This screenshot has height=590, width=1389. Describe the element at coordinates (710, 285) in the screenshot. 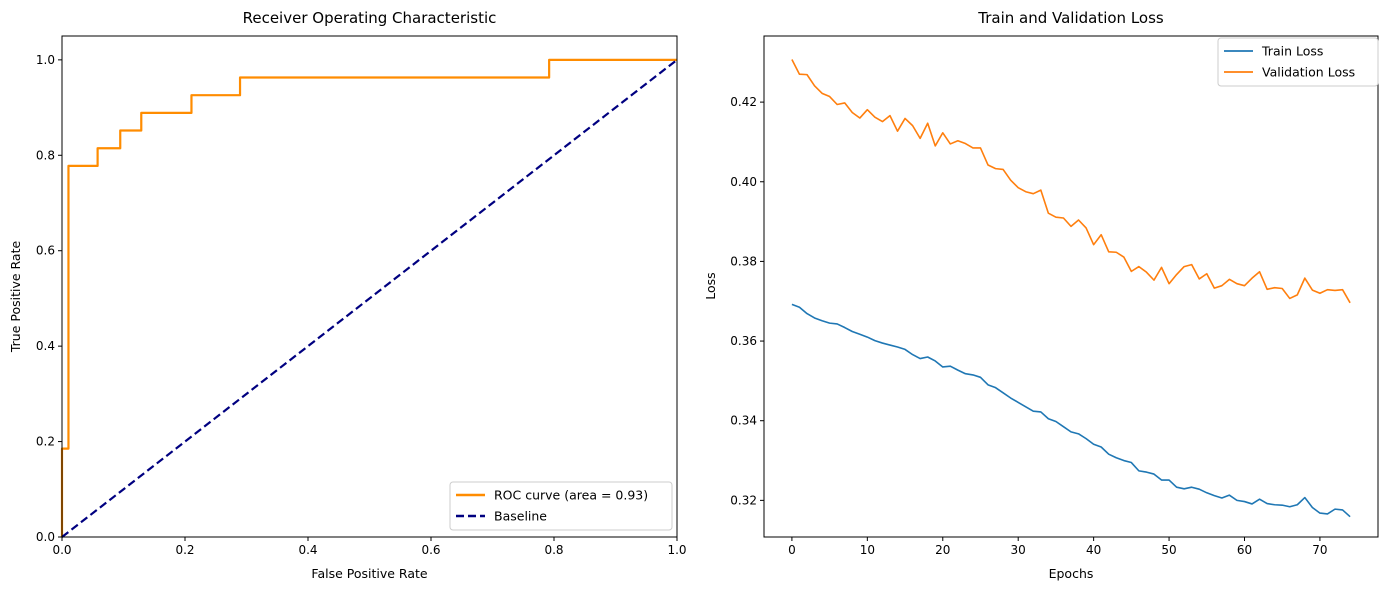

I see `loss-y-axis-label: Loss` at that location.